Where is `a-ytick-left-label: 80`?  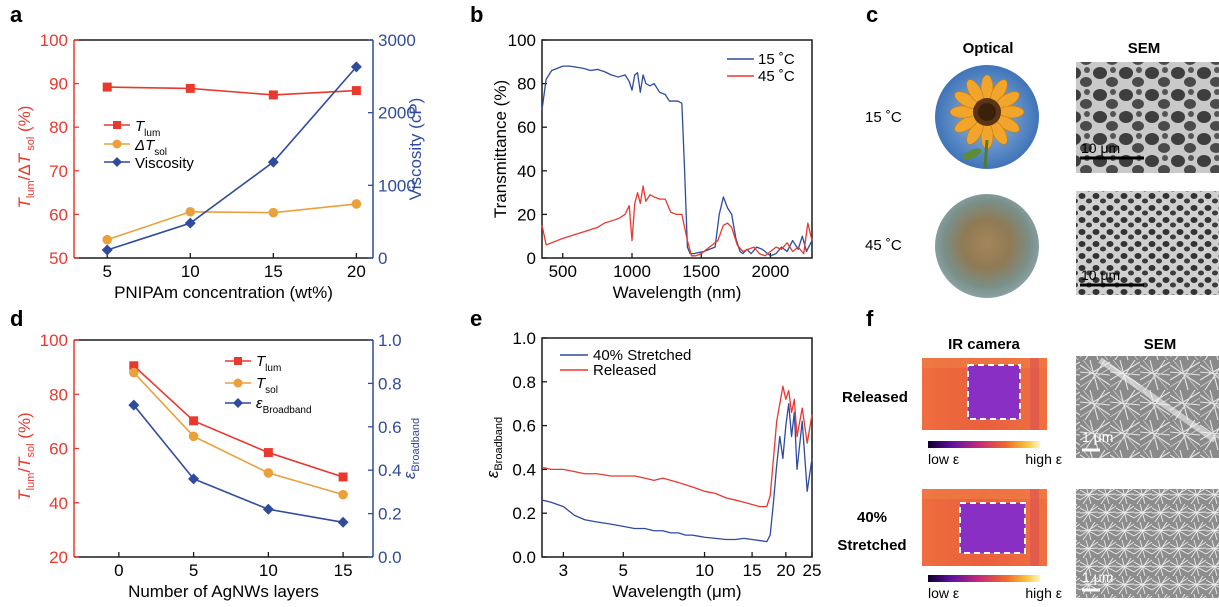 a-ytick-left-label: 80 is located at coordinates (58, 127).